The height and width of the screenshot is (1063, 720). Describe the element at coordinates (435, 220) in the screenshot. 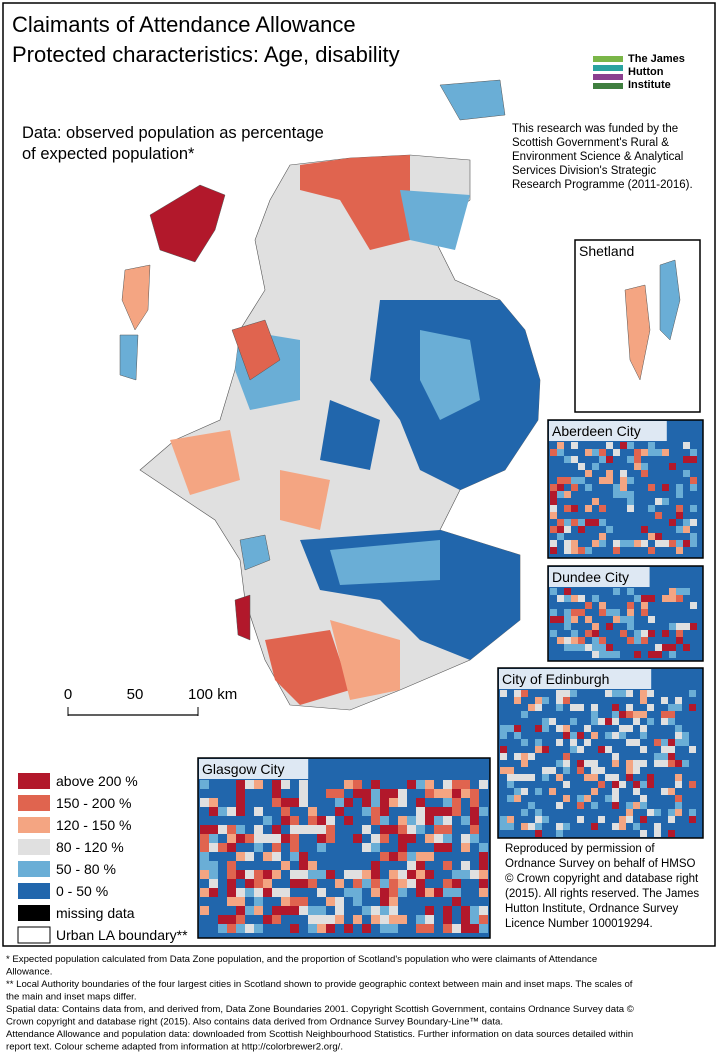

I see `region` at that location.